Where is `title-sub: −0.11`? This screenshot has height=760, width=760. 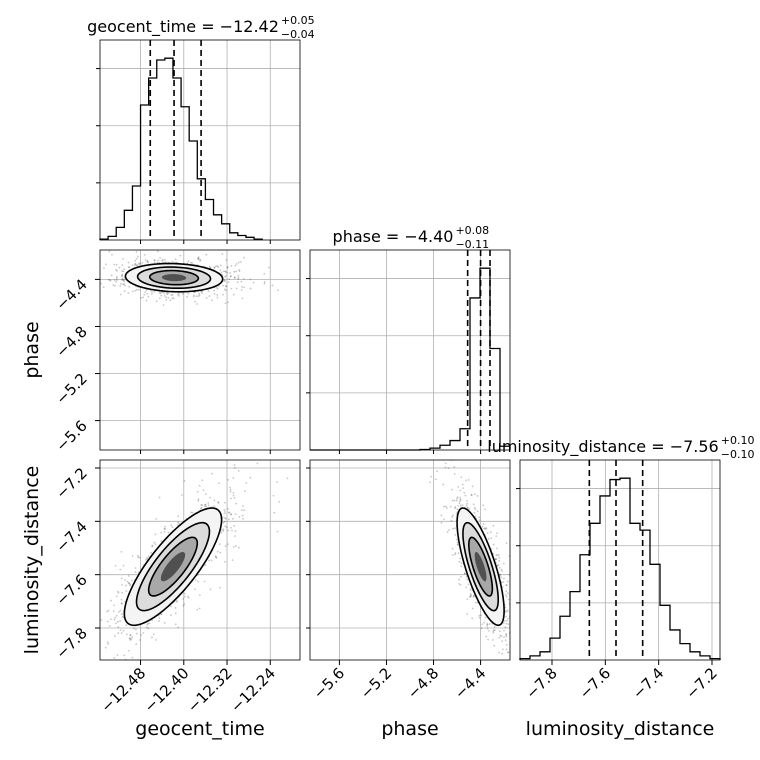
title-sub: −0.11 is located at coordinates (472, 244).